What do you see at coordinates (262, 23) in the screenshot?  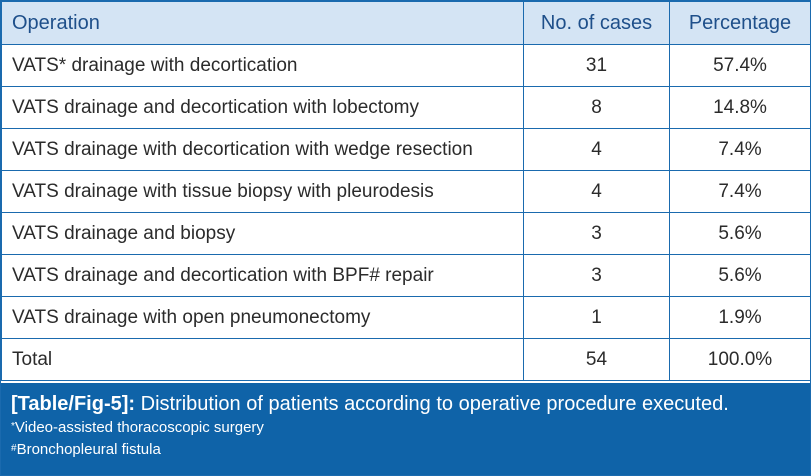 I see `header-operation: Operation` at bounding box center [262, 23].